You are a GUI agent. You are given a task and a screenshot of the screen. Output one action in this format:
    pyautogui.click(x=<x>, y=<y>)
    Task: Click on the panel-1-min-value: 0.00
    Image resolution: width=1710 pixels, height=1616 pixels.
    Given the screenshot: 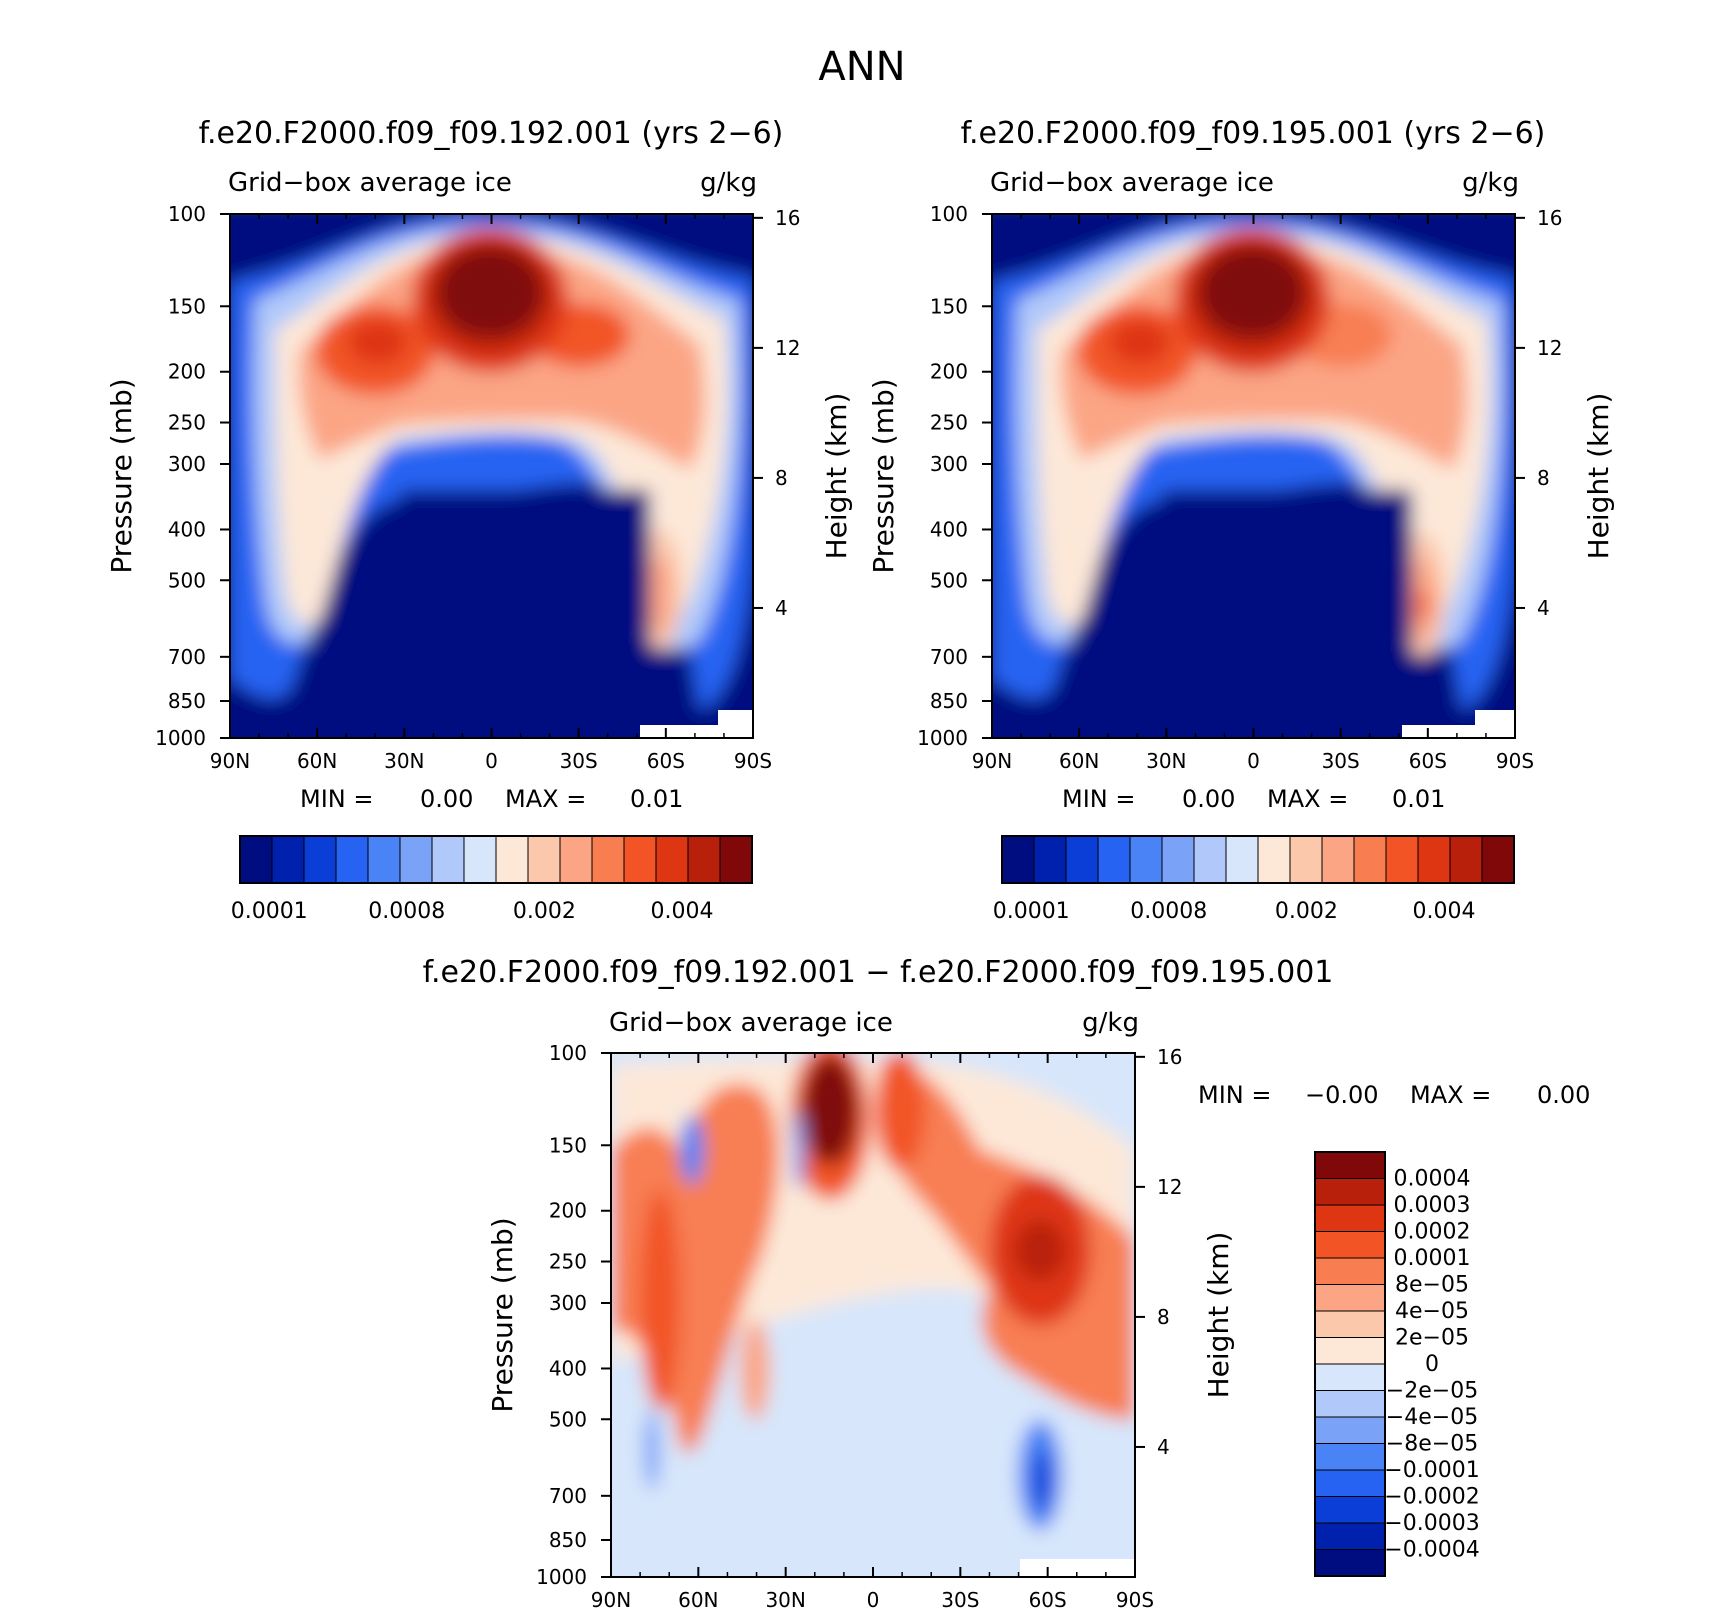 What is the action you would take?
    pyautogui.click(x=446, y=799)
    